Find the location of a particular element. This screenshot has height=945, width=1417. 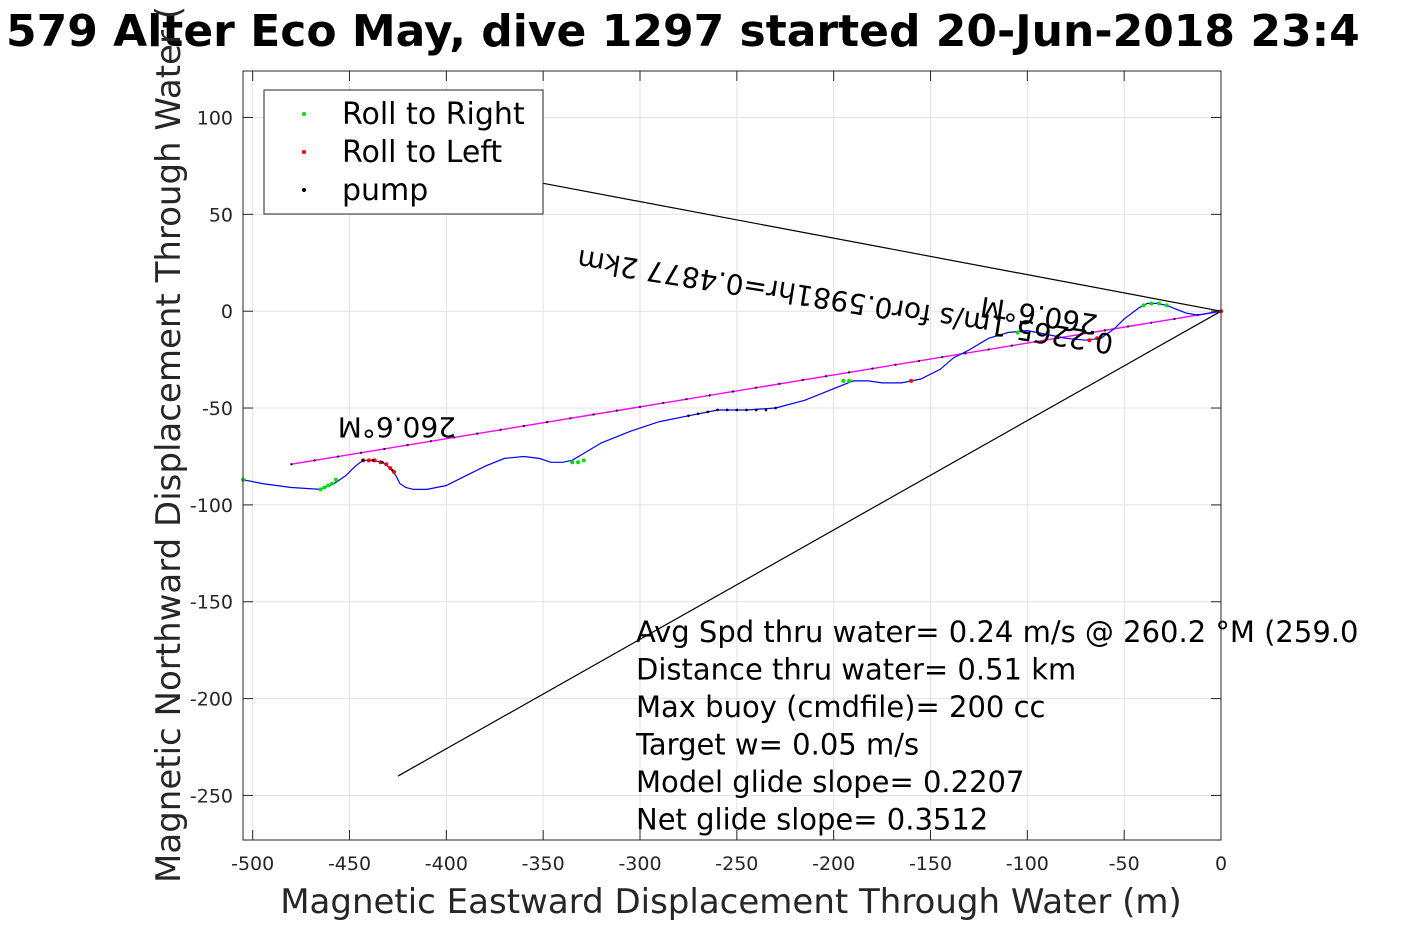

y-tick-label: -150 is located at coordinates (211, 603).